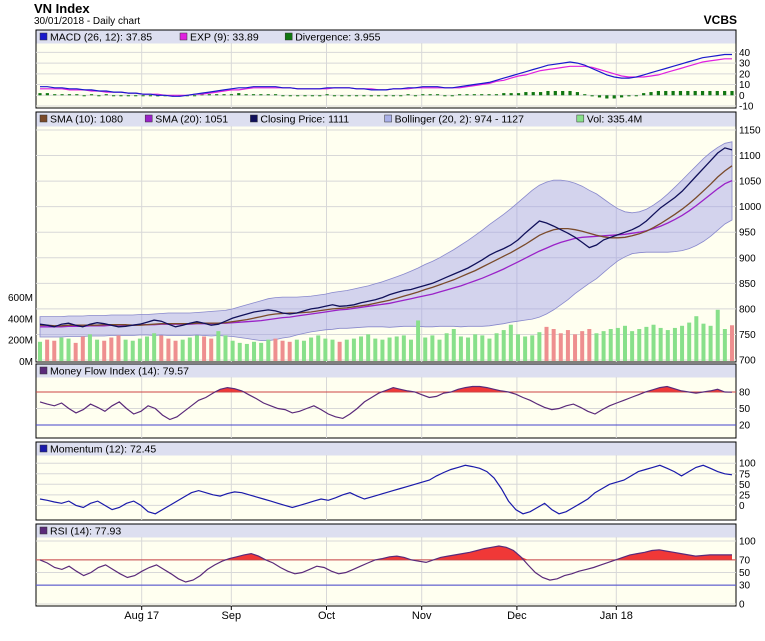  What do you see at coordinates (26, 362) in the screenshot?
I see `volume-tick-label: 0M` at bounding box center [26, 362].